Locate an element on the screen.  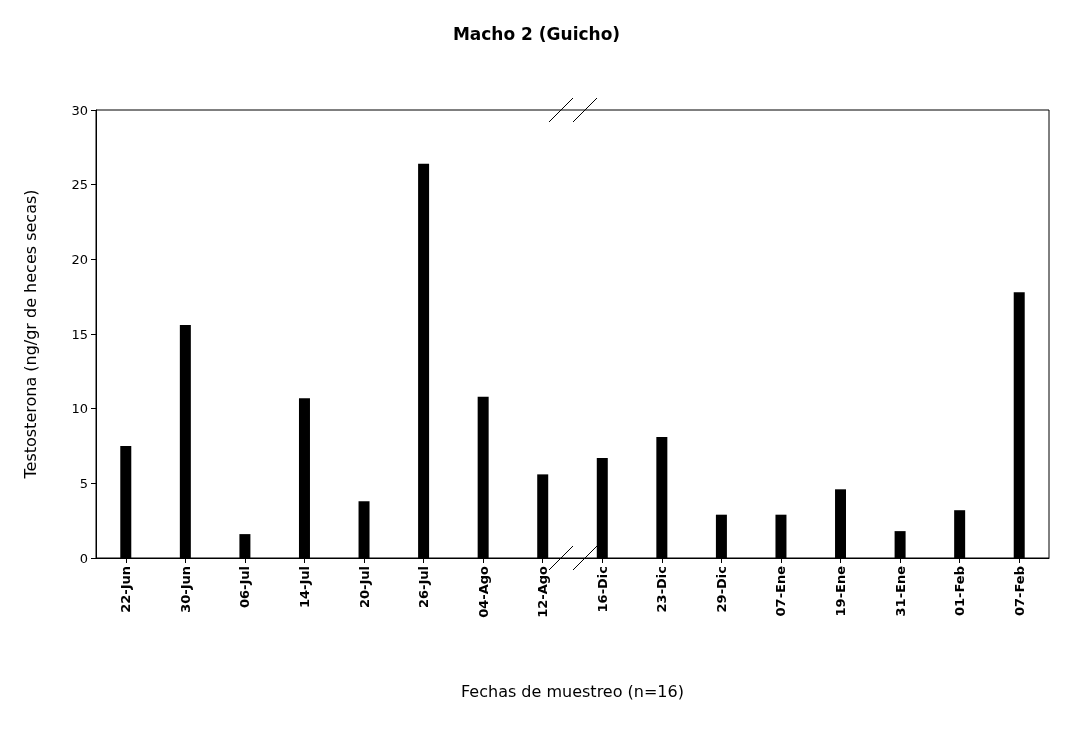
y-tick-label: 10 is located at coordinates (79, 409).